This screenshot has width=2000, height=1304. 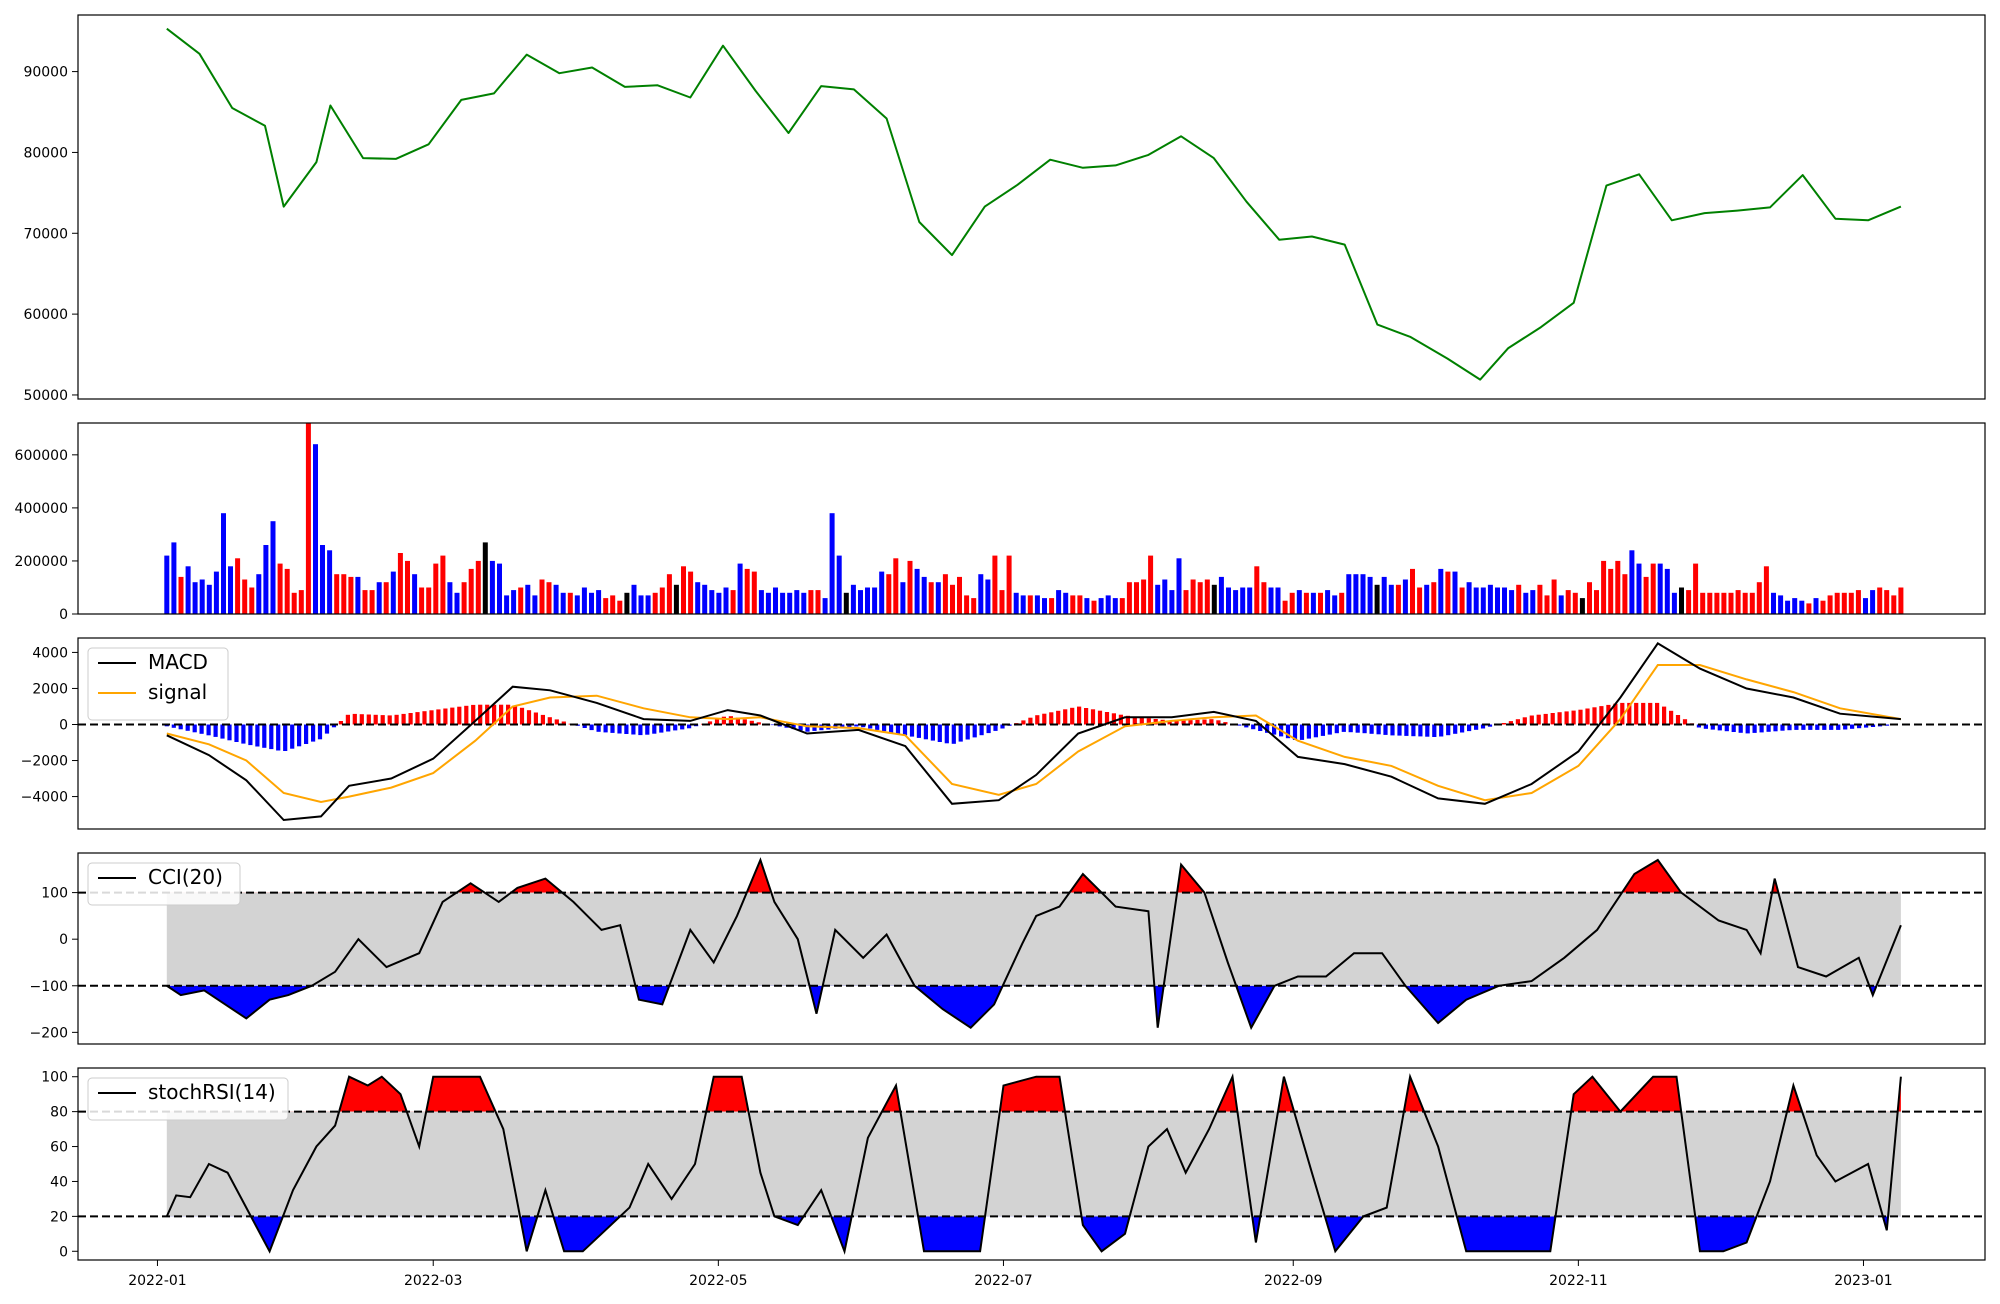 What do you see at coordinates (59, 1182) in the screenshot?
I see `stochrsi-ytick-label: 40` at bounding box center [59, 1182].